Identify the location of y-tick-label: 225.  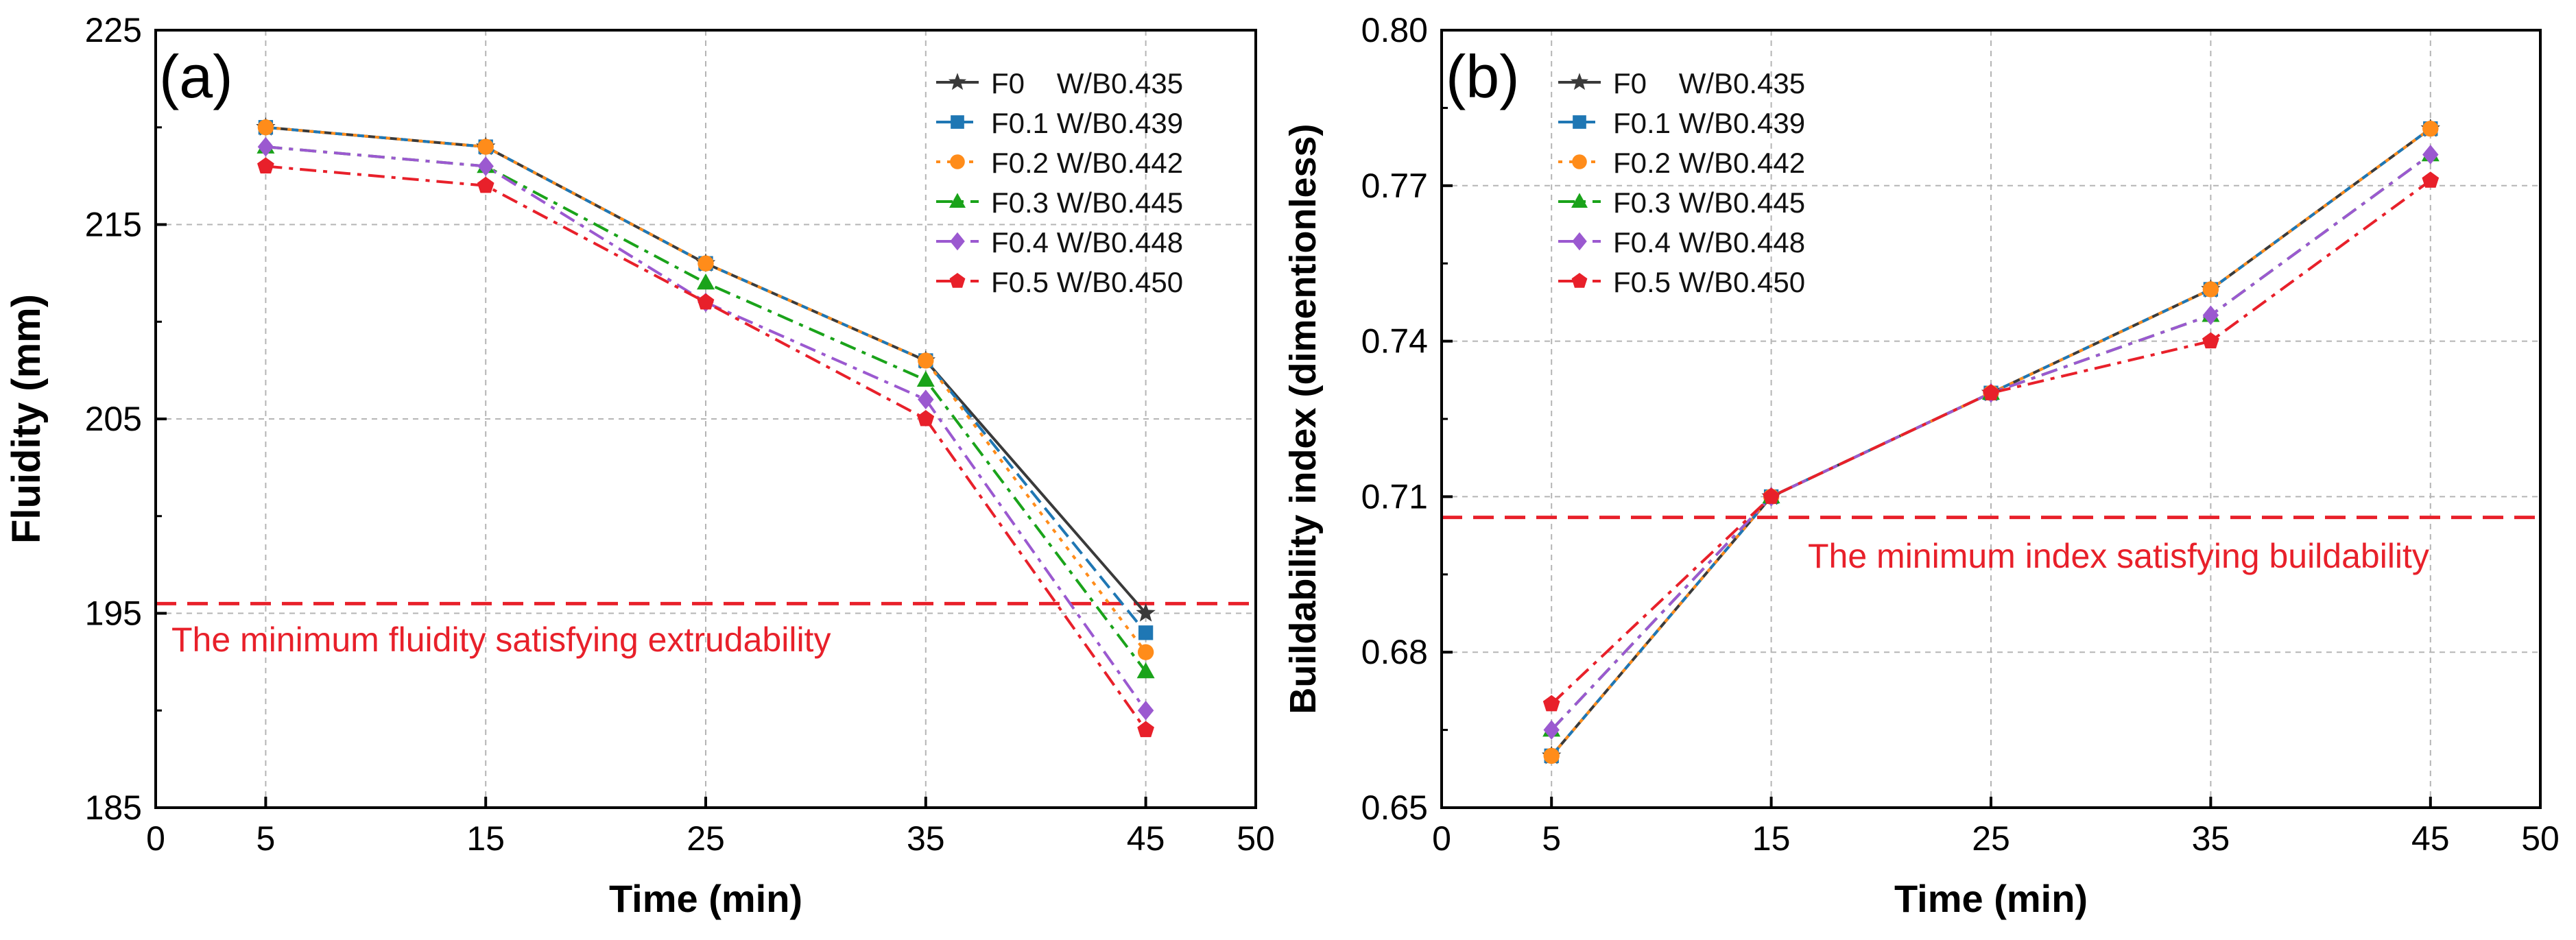
(113, 30).